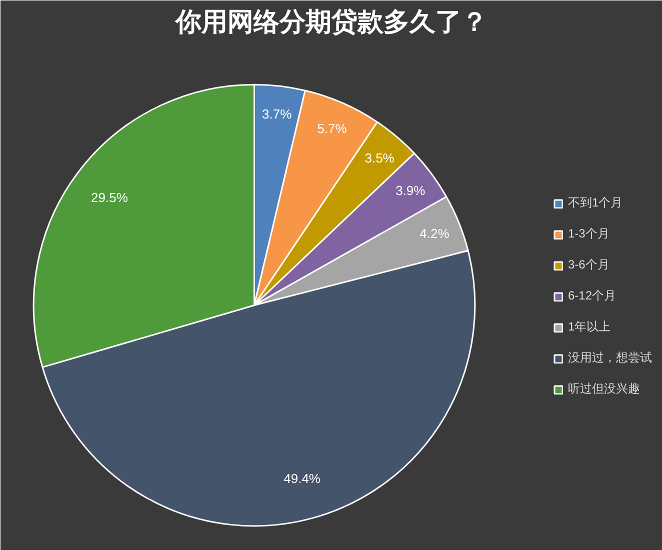 The height and width of the screenshot is (550, 662). I want to click on data-label: 29.5%, so click(109, 198).